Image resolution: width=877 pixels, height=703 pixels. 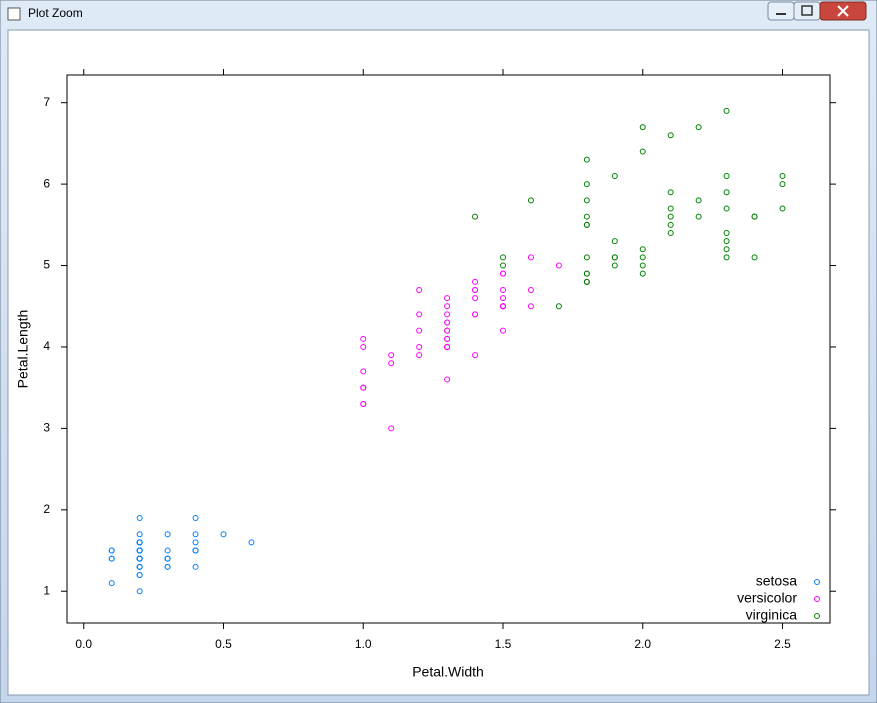 What do you see at coordinates (781, 11) in the screenshot?
I see `minimize-button` at bounding box center [781, 11].